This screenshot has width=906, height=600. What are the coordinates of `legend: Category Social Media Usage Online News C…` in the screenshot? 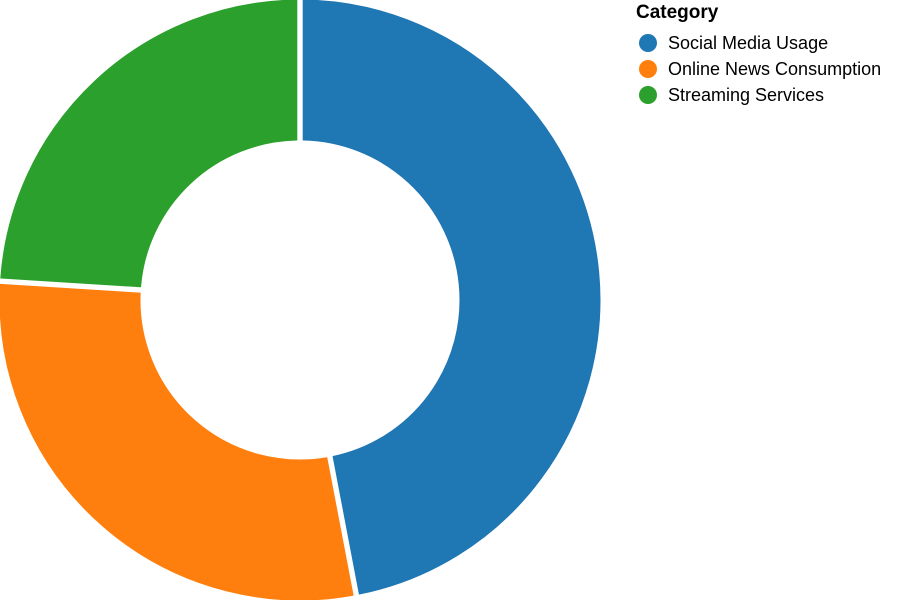 It's located at (758, 53).